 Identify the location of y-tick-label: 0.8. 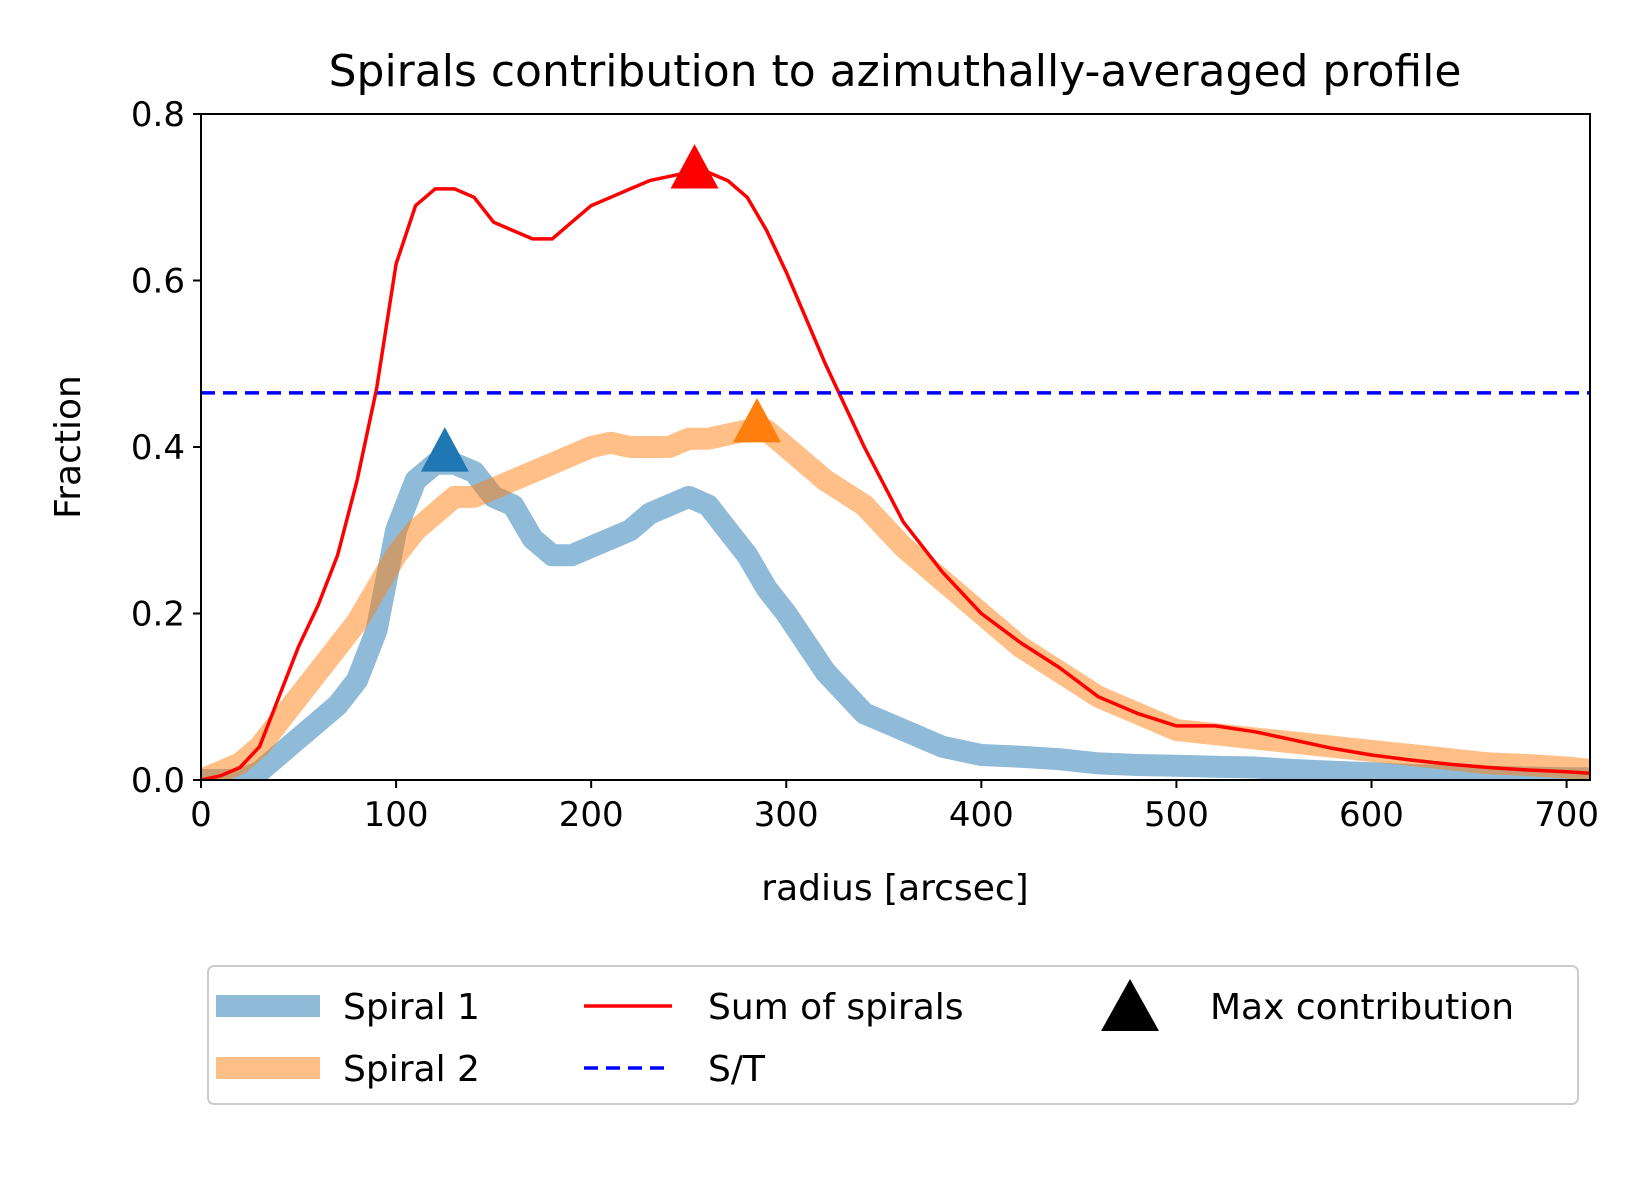
(158, 115).